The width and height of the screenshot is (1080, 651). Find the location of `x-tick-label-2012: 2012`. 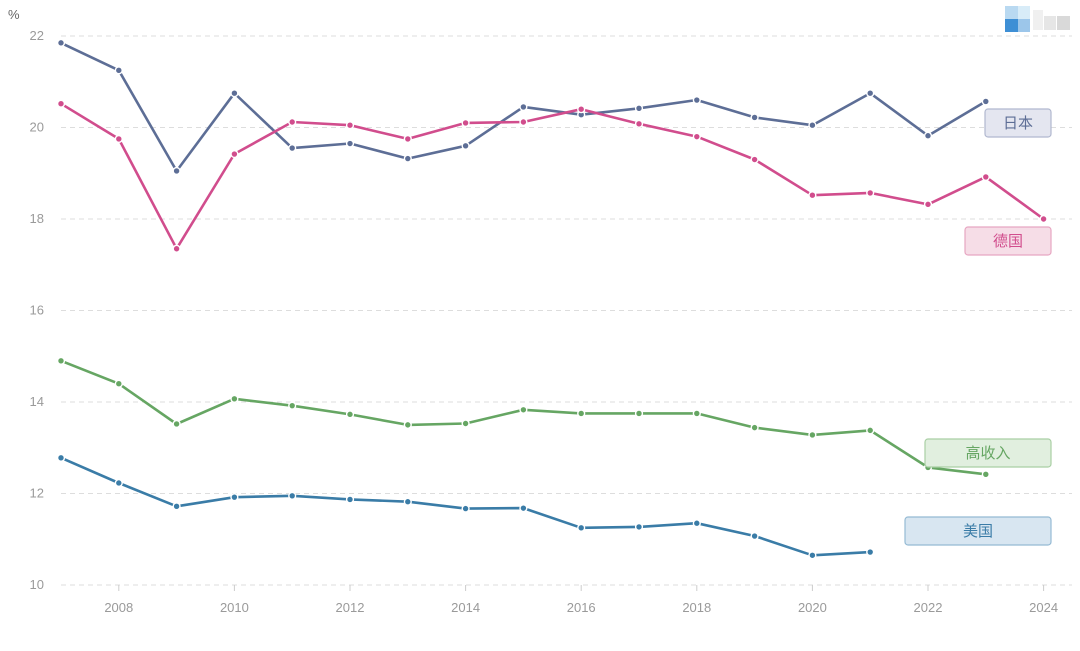

x-tick-label-2012: 2012 is located at coordinates (350, 607).